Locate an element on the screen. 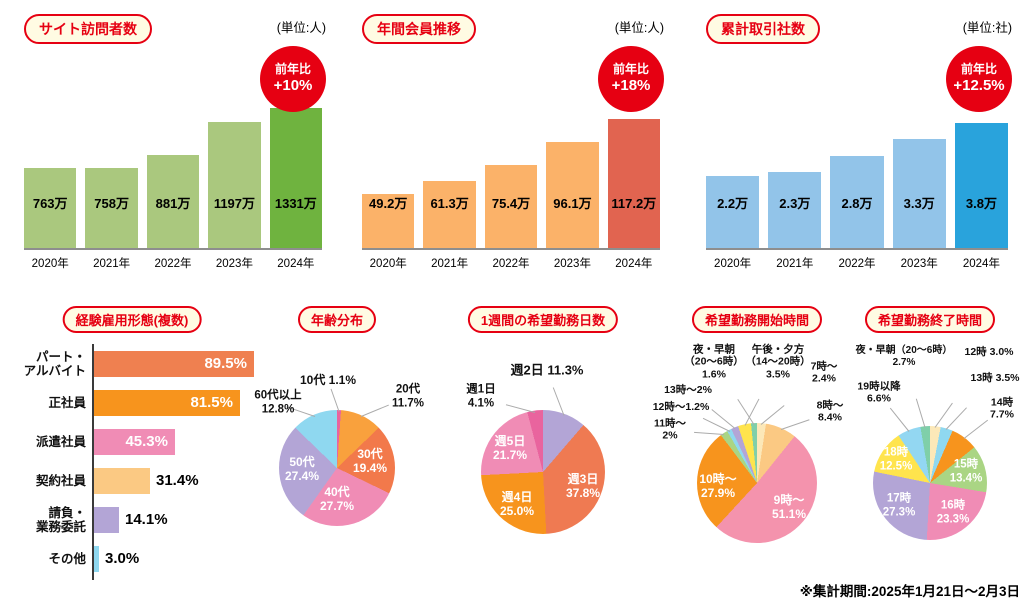 Image resolution: width=1032 pixels, height=604 pixels. employment-row: 派遣社員 45.3% is located at coordinates (164, 441).